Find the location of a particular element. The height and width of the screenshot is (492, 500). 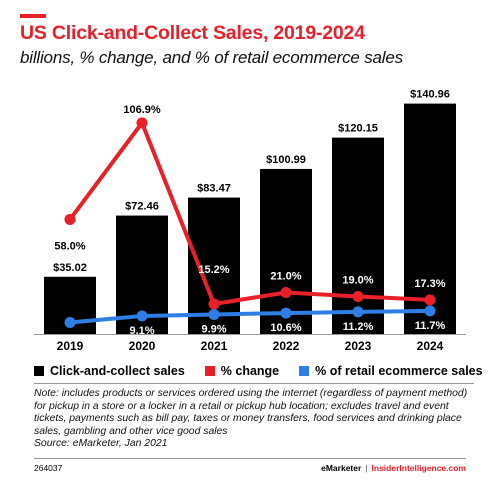

legend-swatch-change is located at coordinates (209, 371).